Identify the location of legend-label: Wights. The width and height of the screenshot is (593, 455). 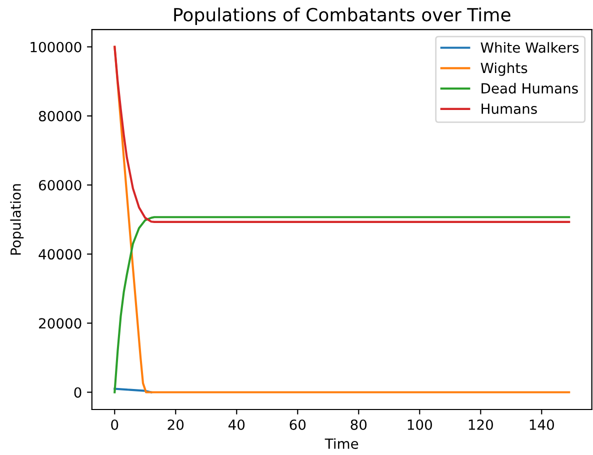
(504, 69).